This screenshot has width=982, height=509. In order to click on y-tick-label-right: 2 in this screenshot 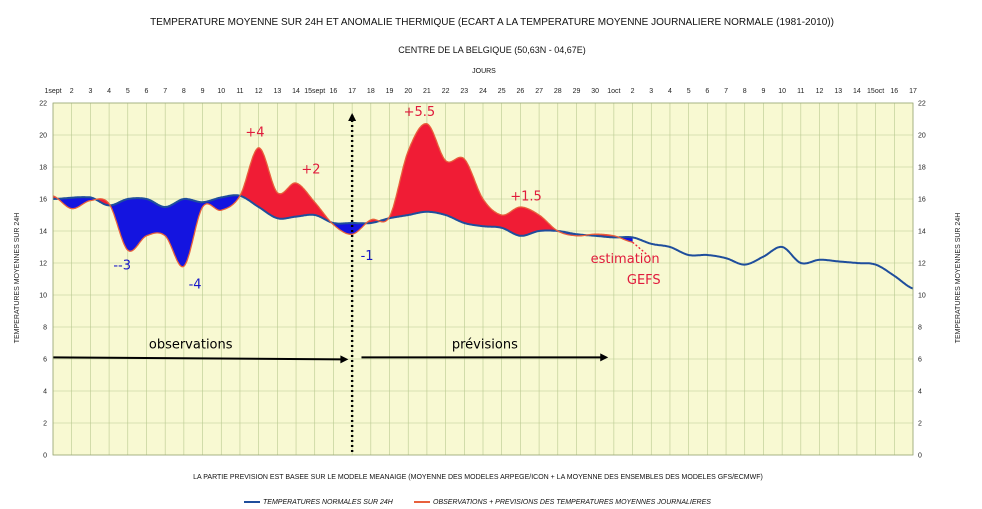, I will do `click(920, 424)`.